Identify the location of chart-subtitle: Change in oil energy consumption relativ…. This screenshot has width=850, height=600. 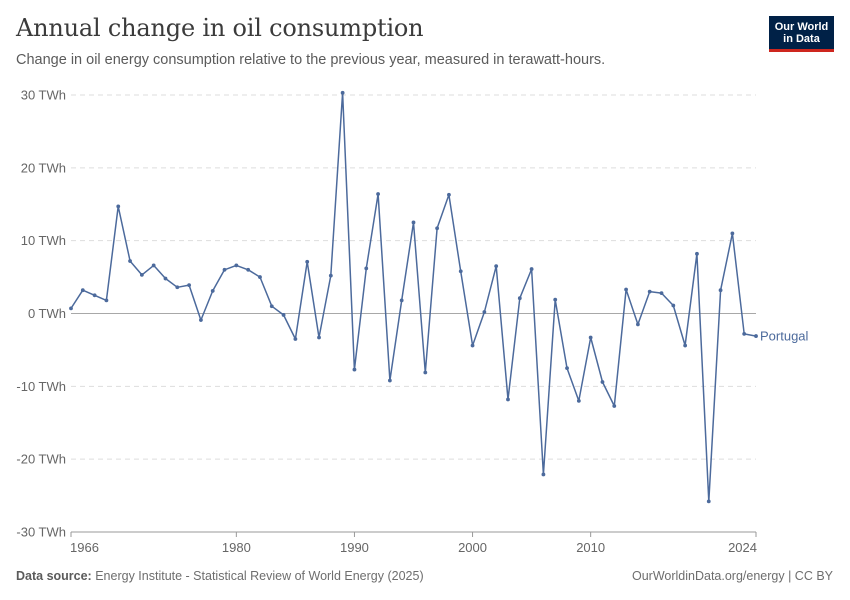
(311, 60).